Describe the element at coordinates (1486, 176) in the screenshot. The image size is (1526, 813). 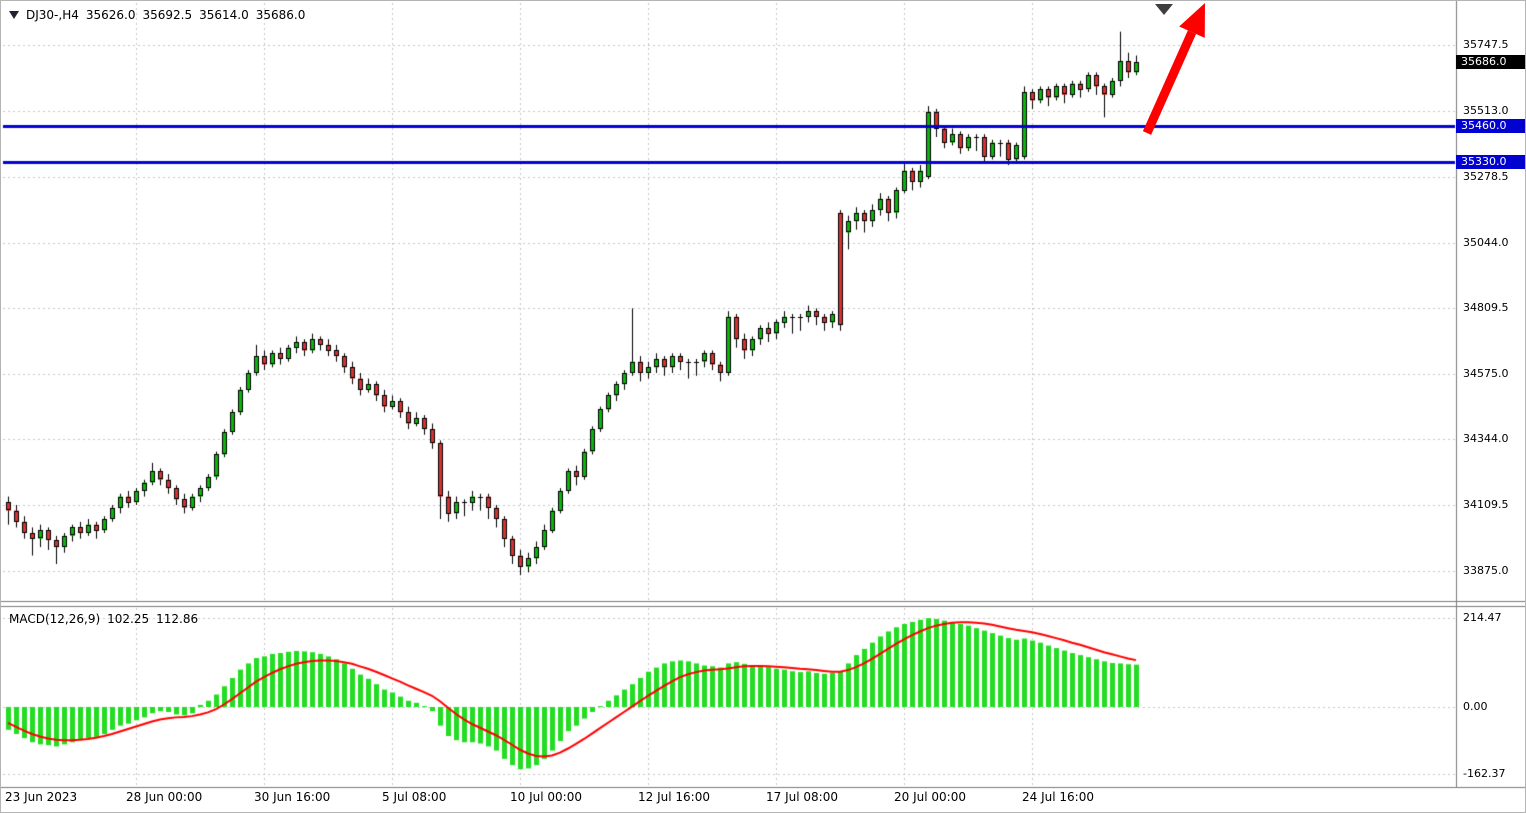
I see `price-axis-tick: 35278.5` at that location.